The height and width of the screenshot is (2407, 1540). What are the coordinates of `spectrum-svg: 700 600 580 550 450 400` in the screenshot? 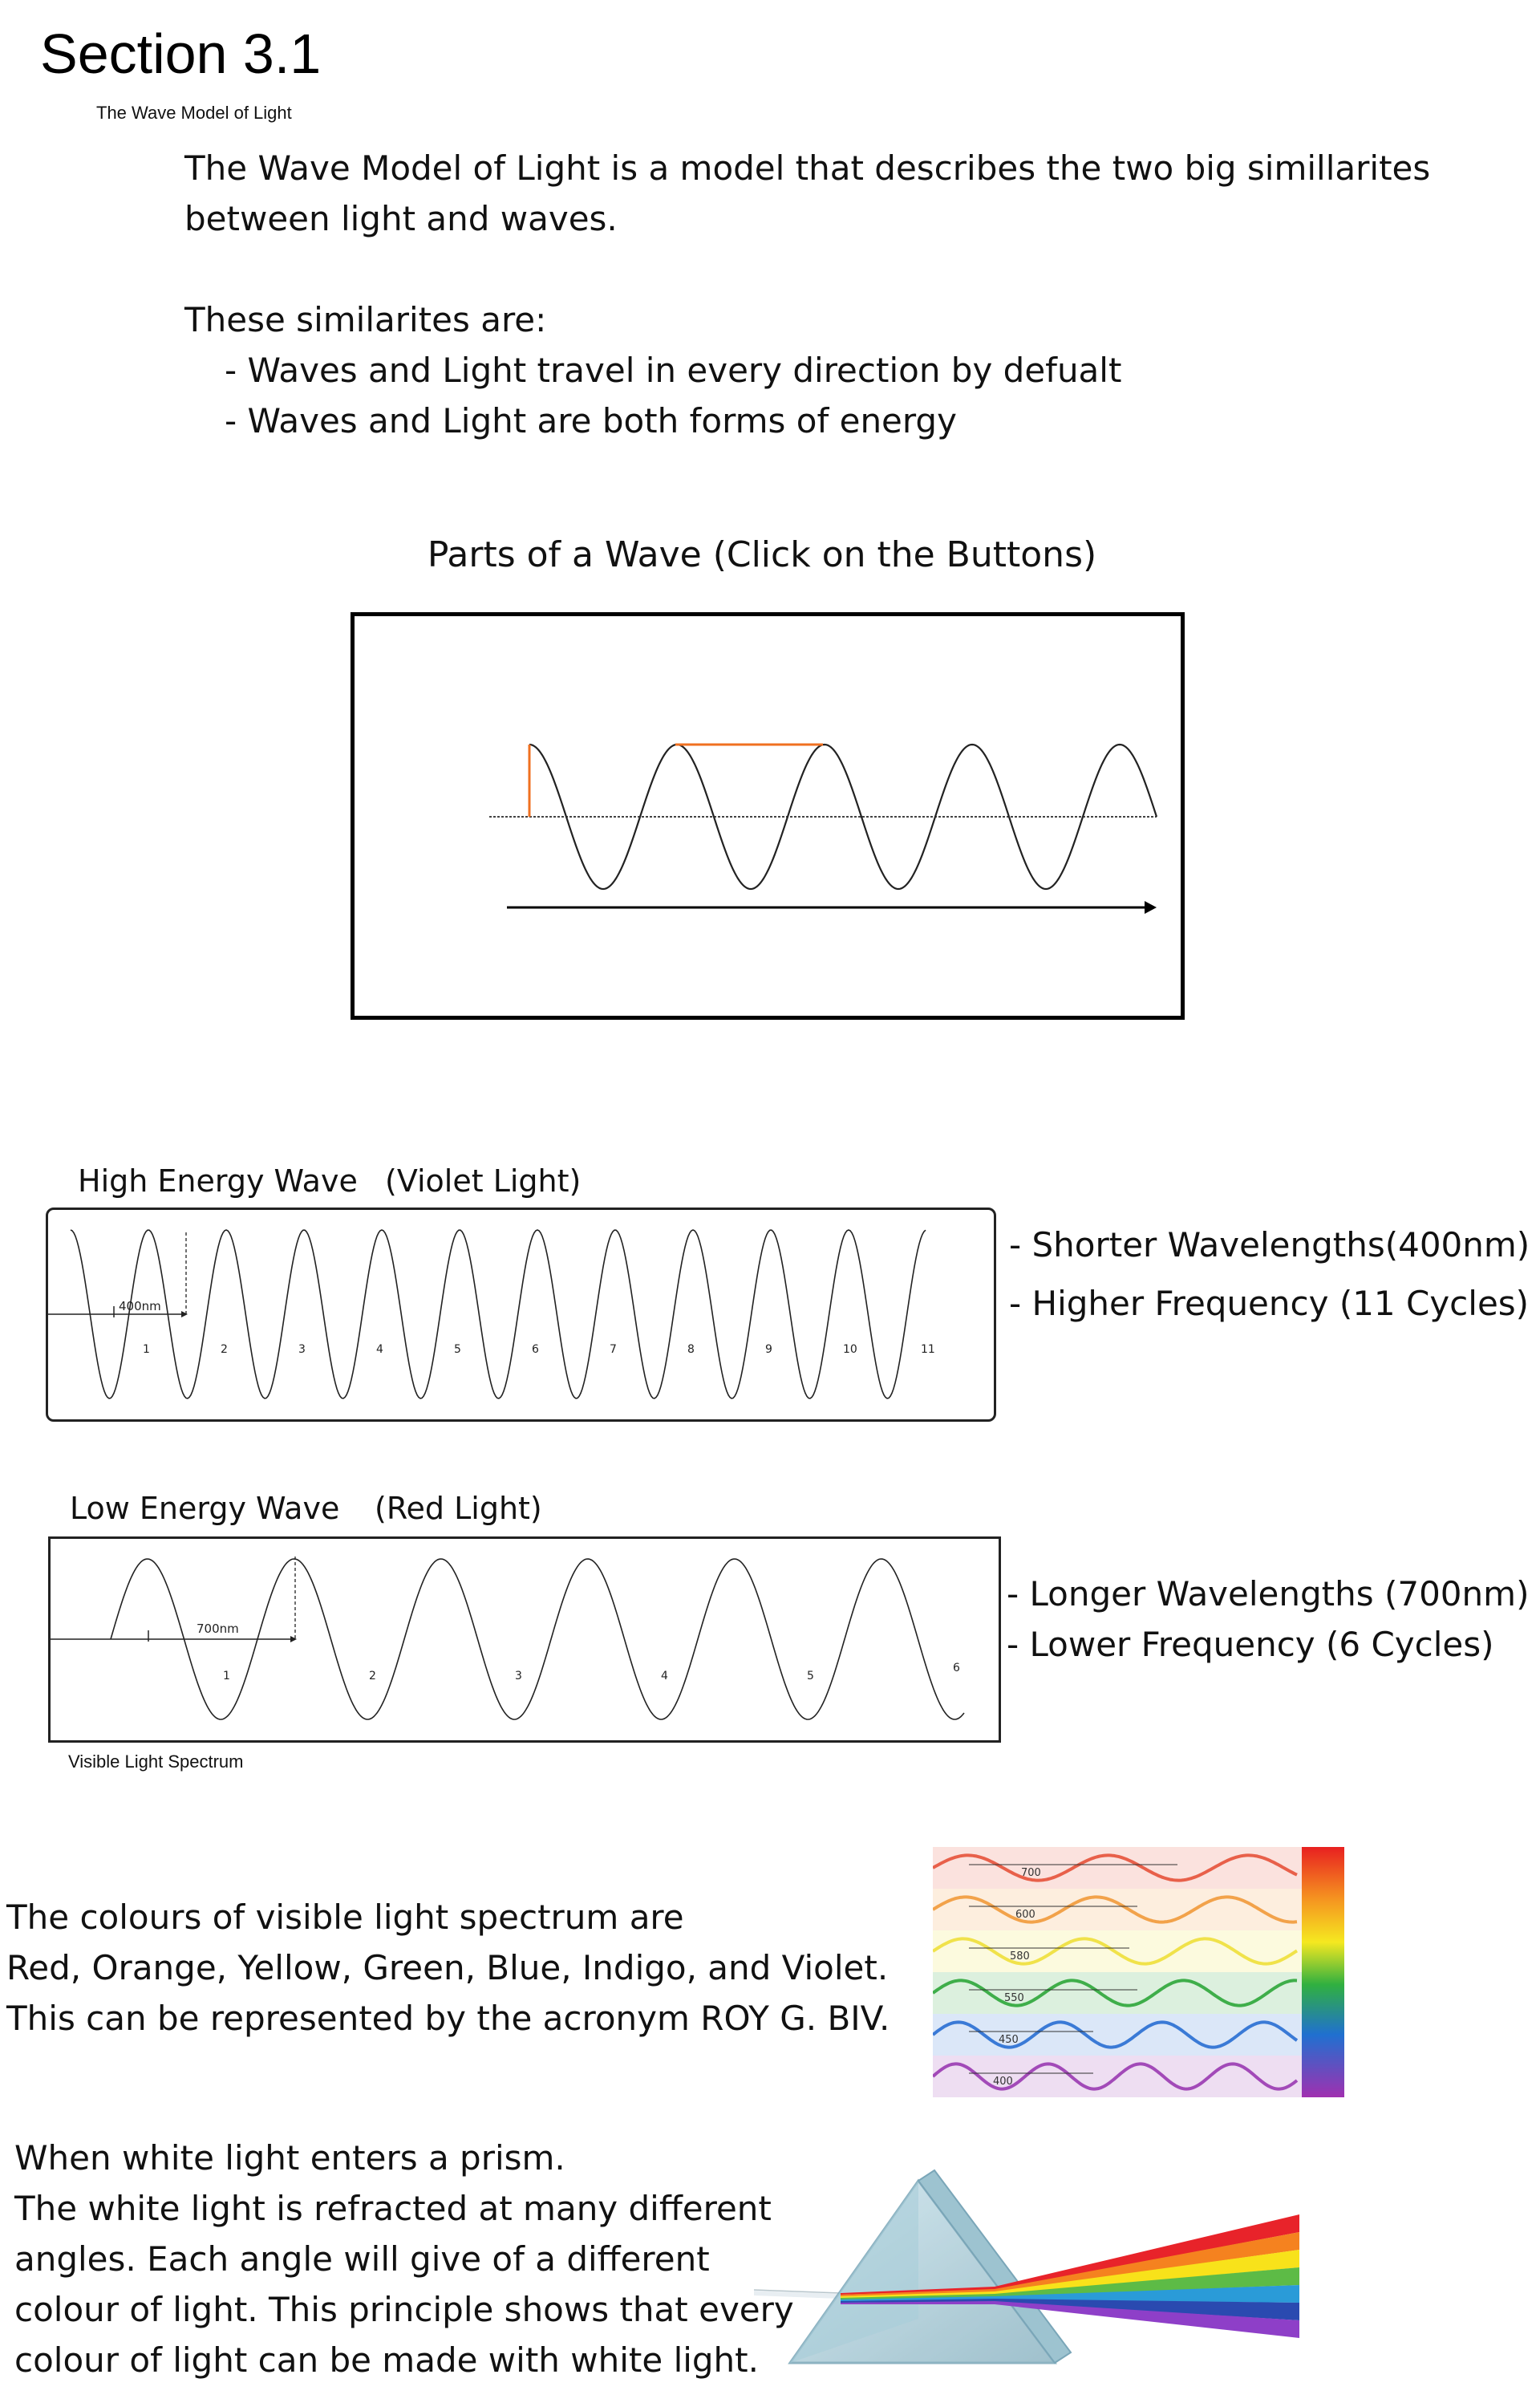 It's located at (1138, 1972).